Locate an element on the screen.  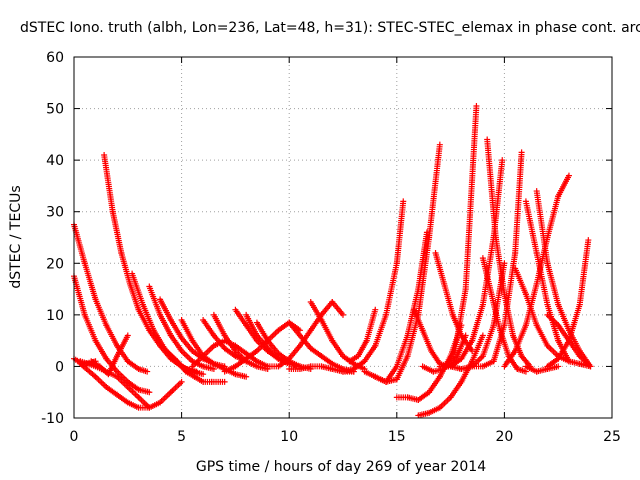
x-axis-label: GPS time / hours of day 269 of year 2014 is located at coordinates (341, 467).